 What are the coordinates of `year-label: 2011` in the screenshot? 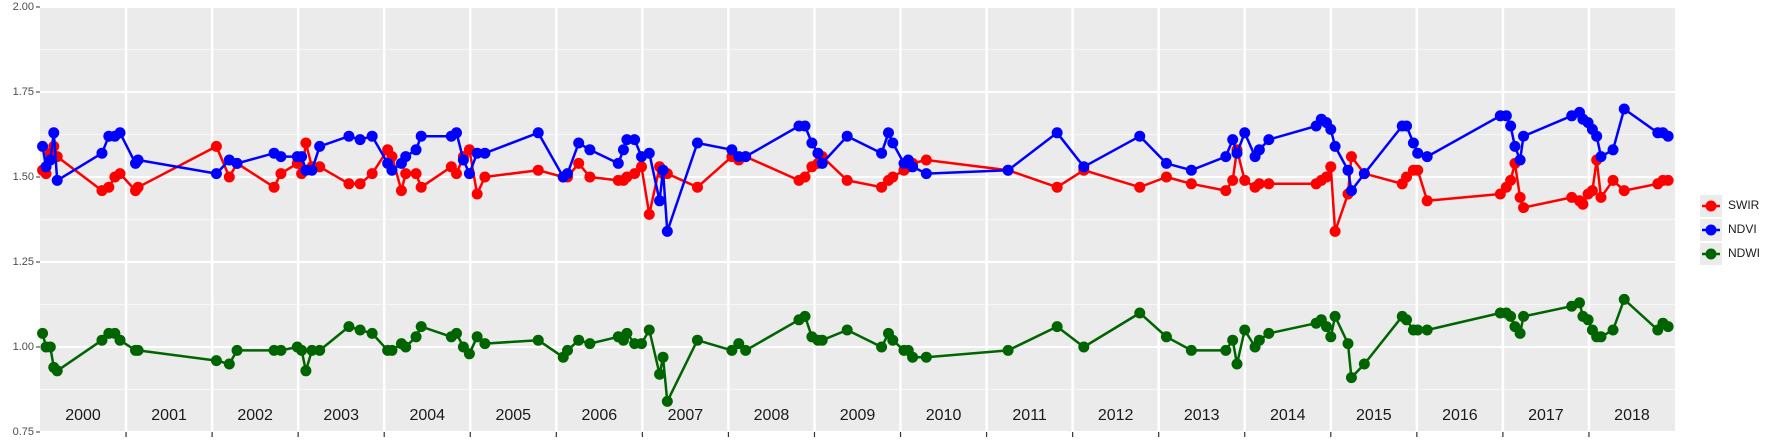 It's located at (1029, 415).